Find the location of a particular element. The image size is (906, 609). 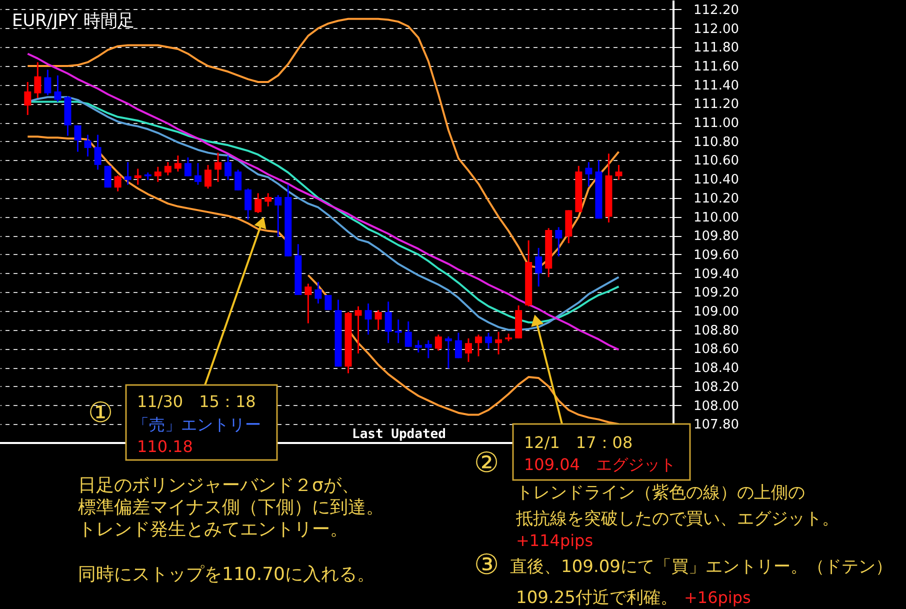

text: 109.25付近で利確。 is located at coordinates (597, 598).